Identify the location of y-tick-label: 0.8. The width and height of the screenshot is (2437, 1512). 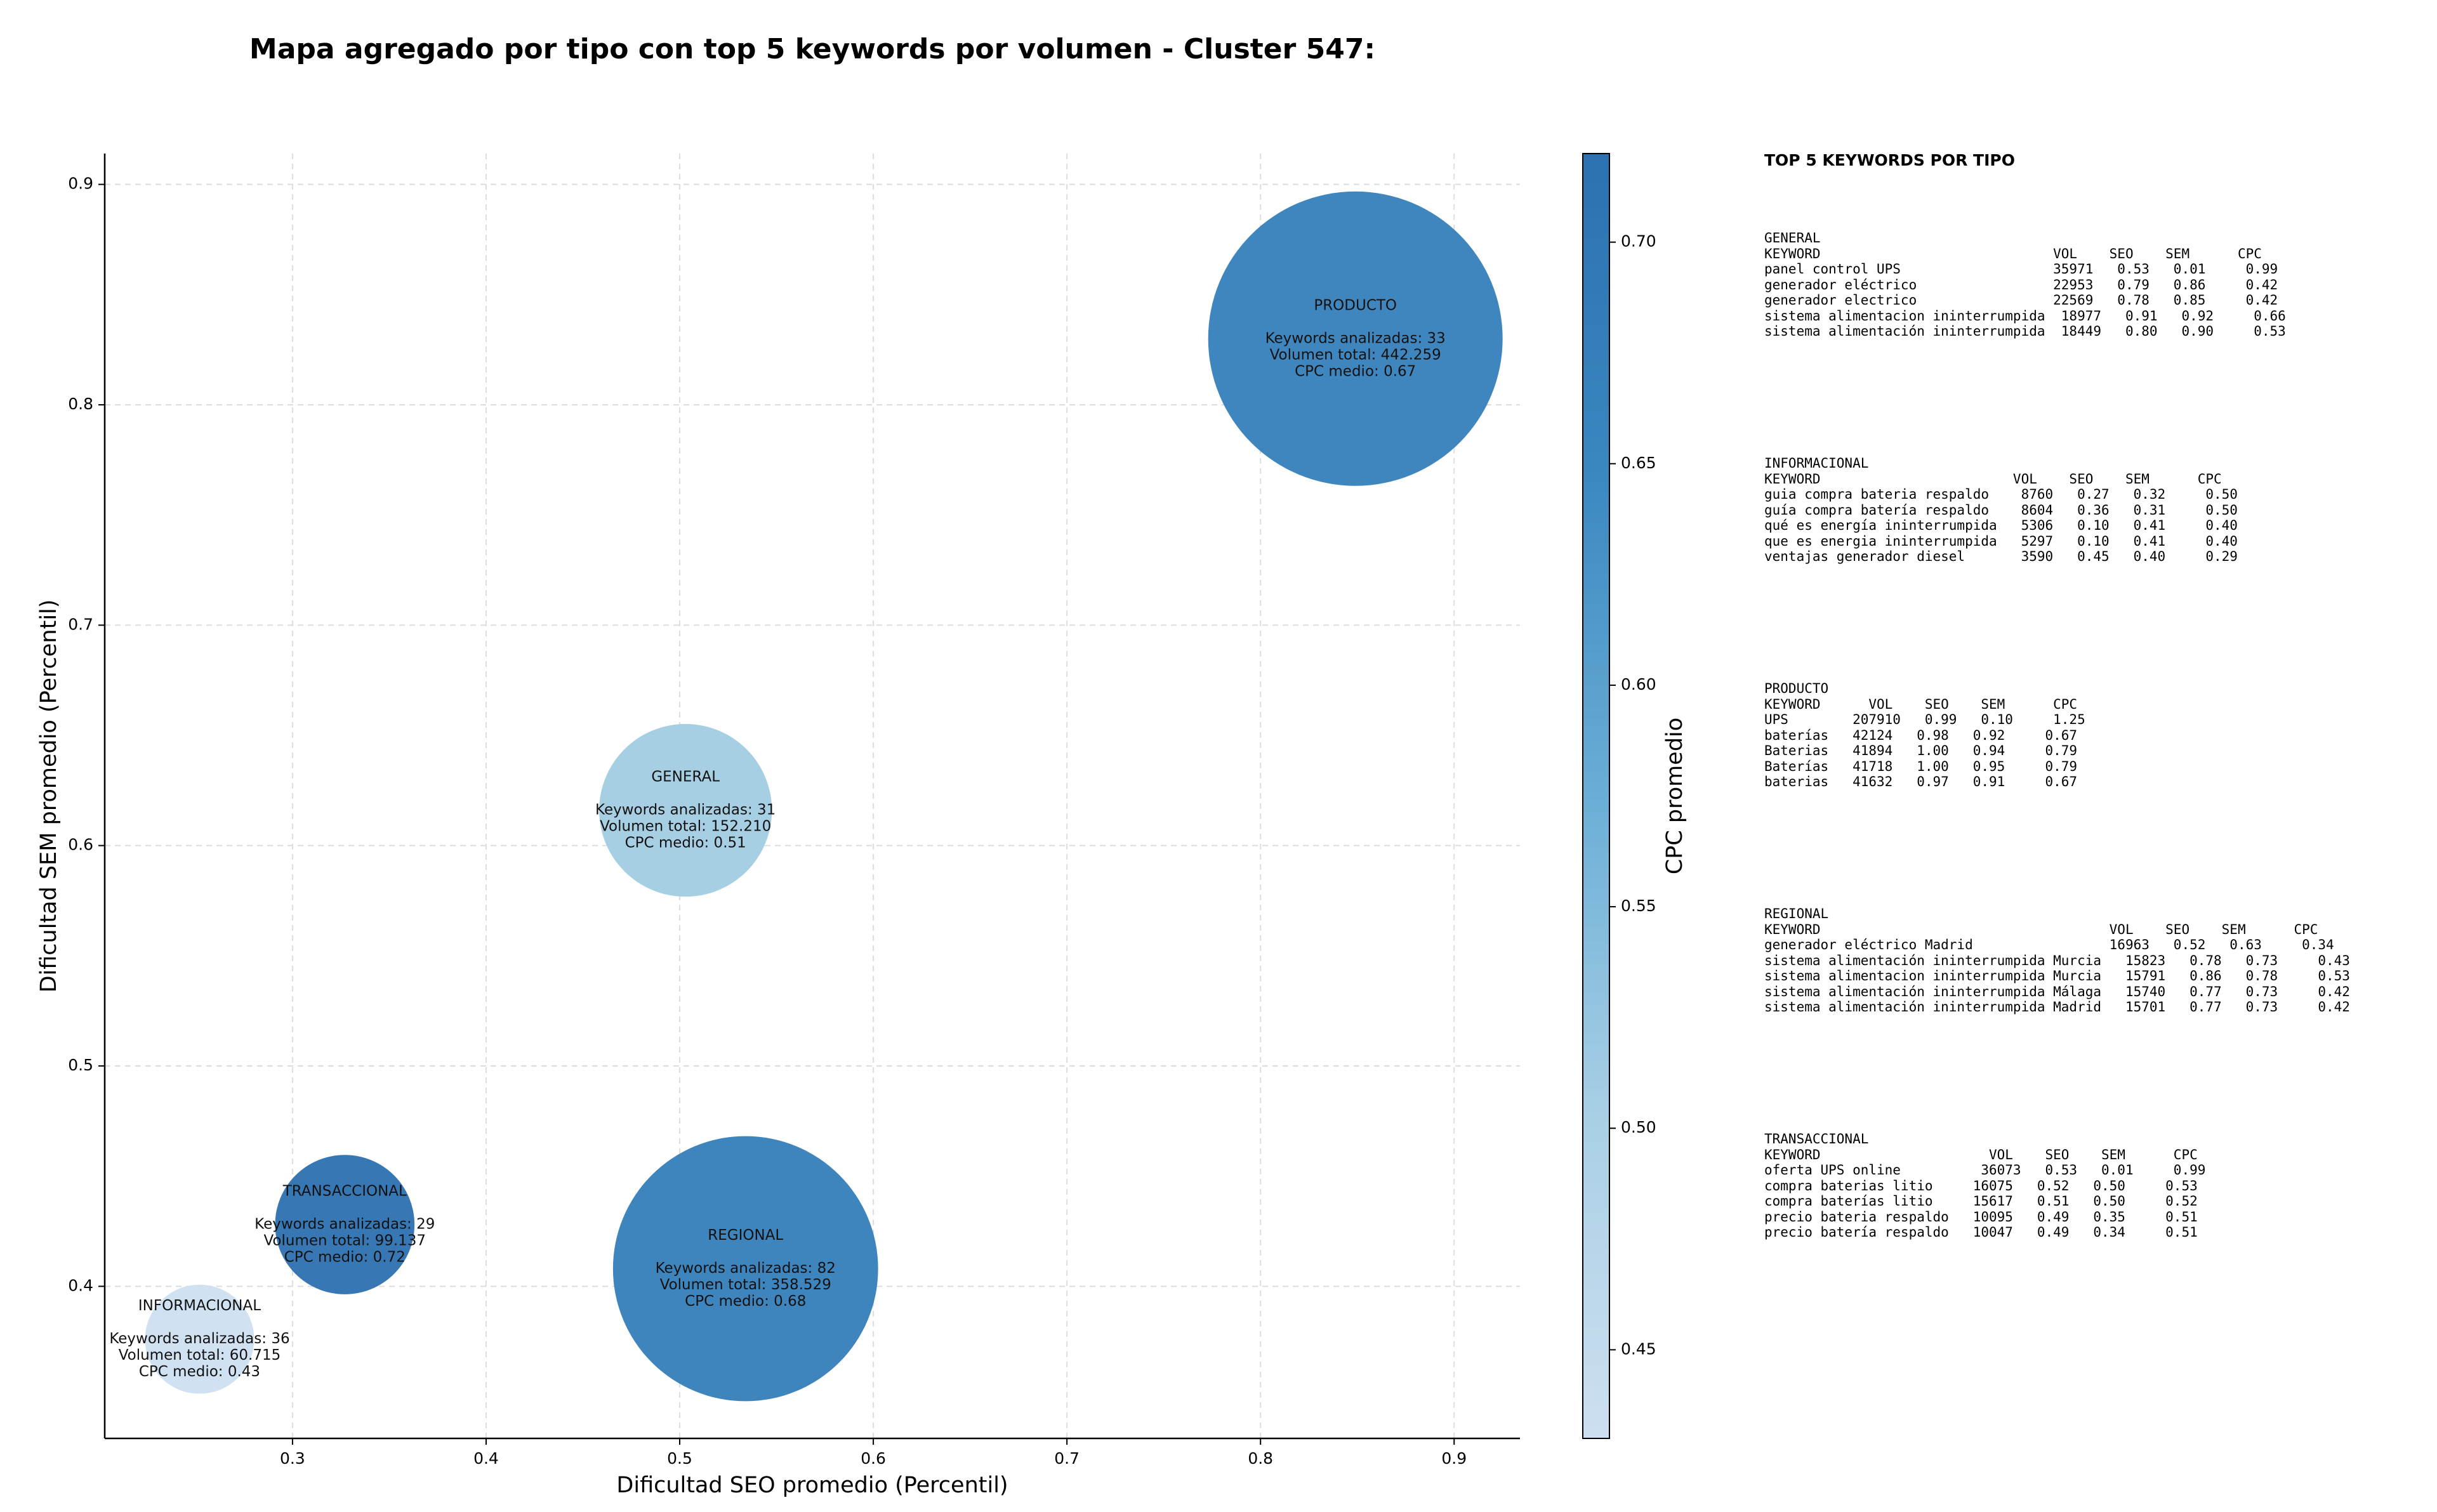
(80, 404).